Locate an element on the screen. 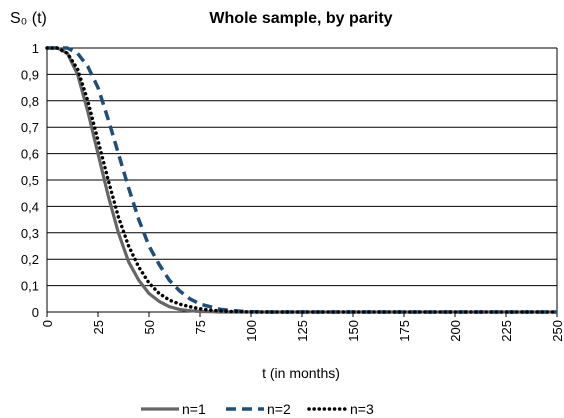 This screenshot has width=564, height=418. y-tick-label: 1 is located at coordinates (35, 48).